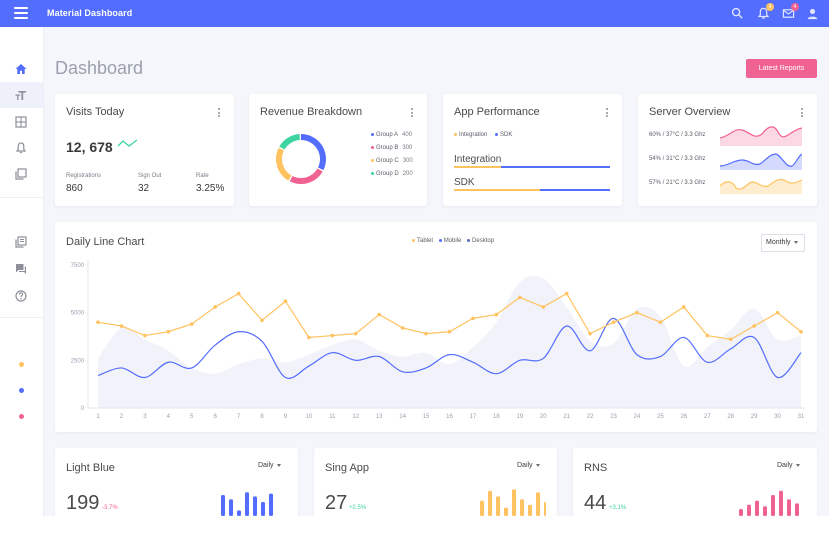  Describe the element at coordinates (202, 176) in the screenshot. I see `rate-label: Rate` at that location.